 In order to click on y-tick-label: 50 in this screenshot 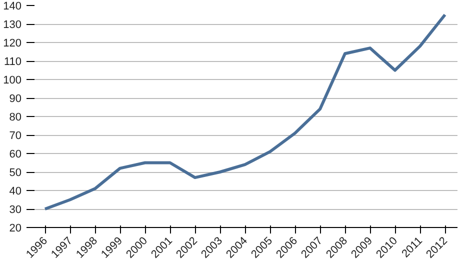, I will do `click(15, 173)`.